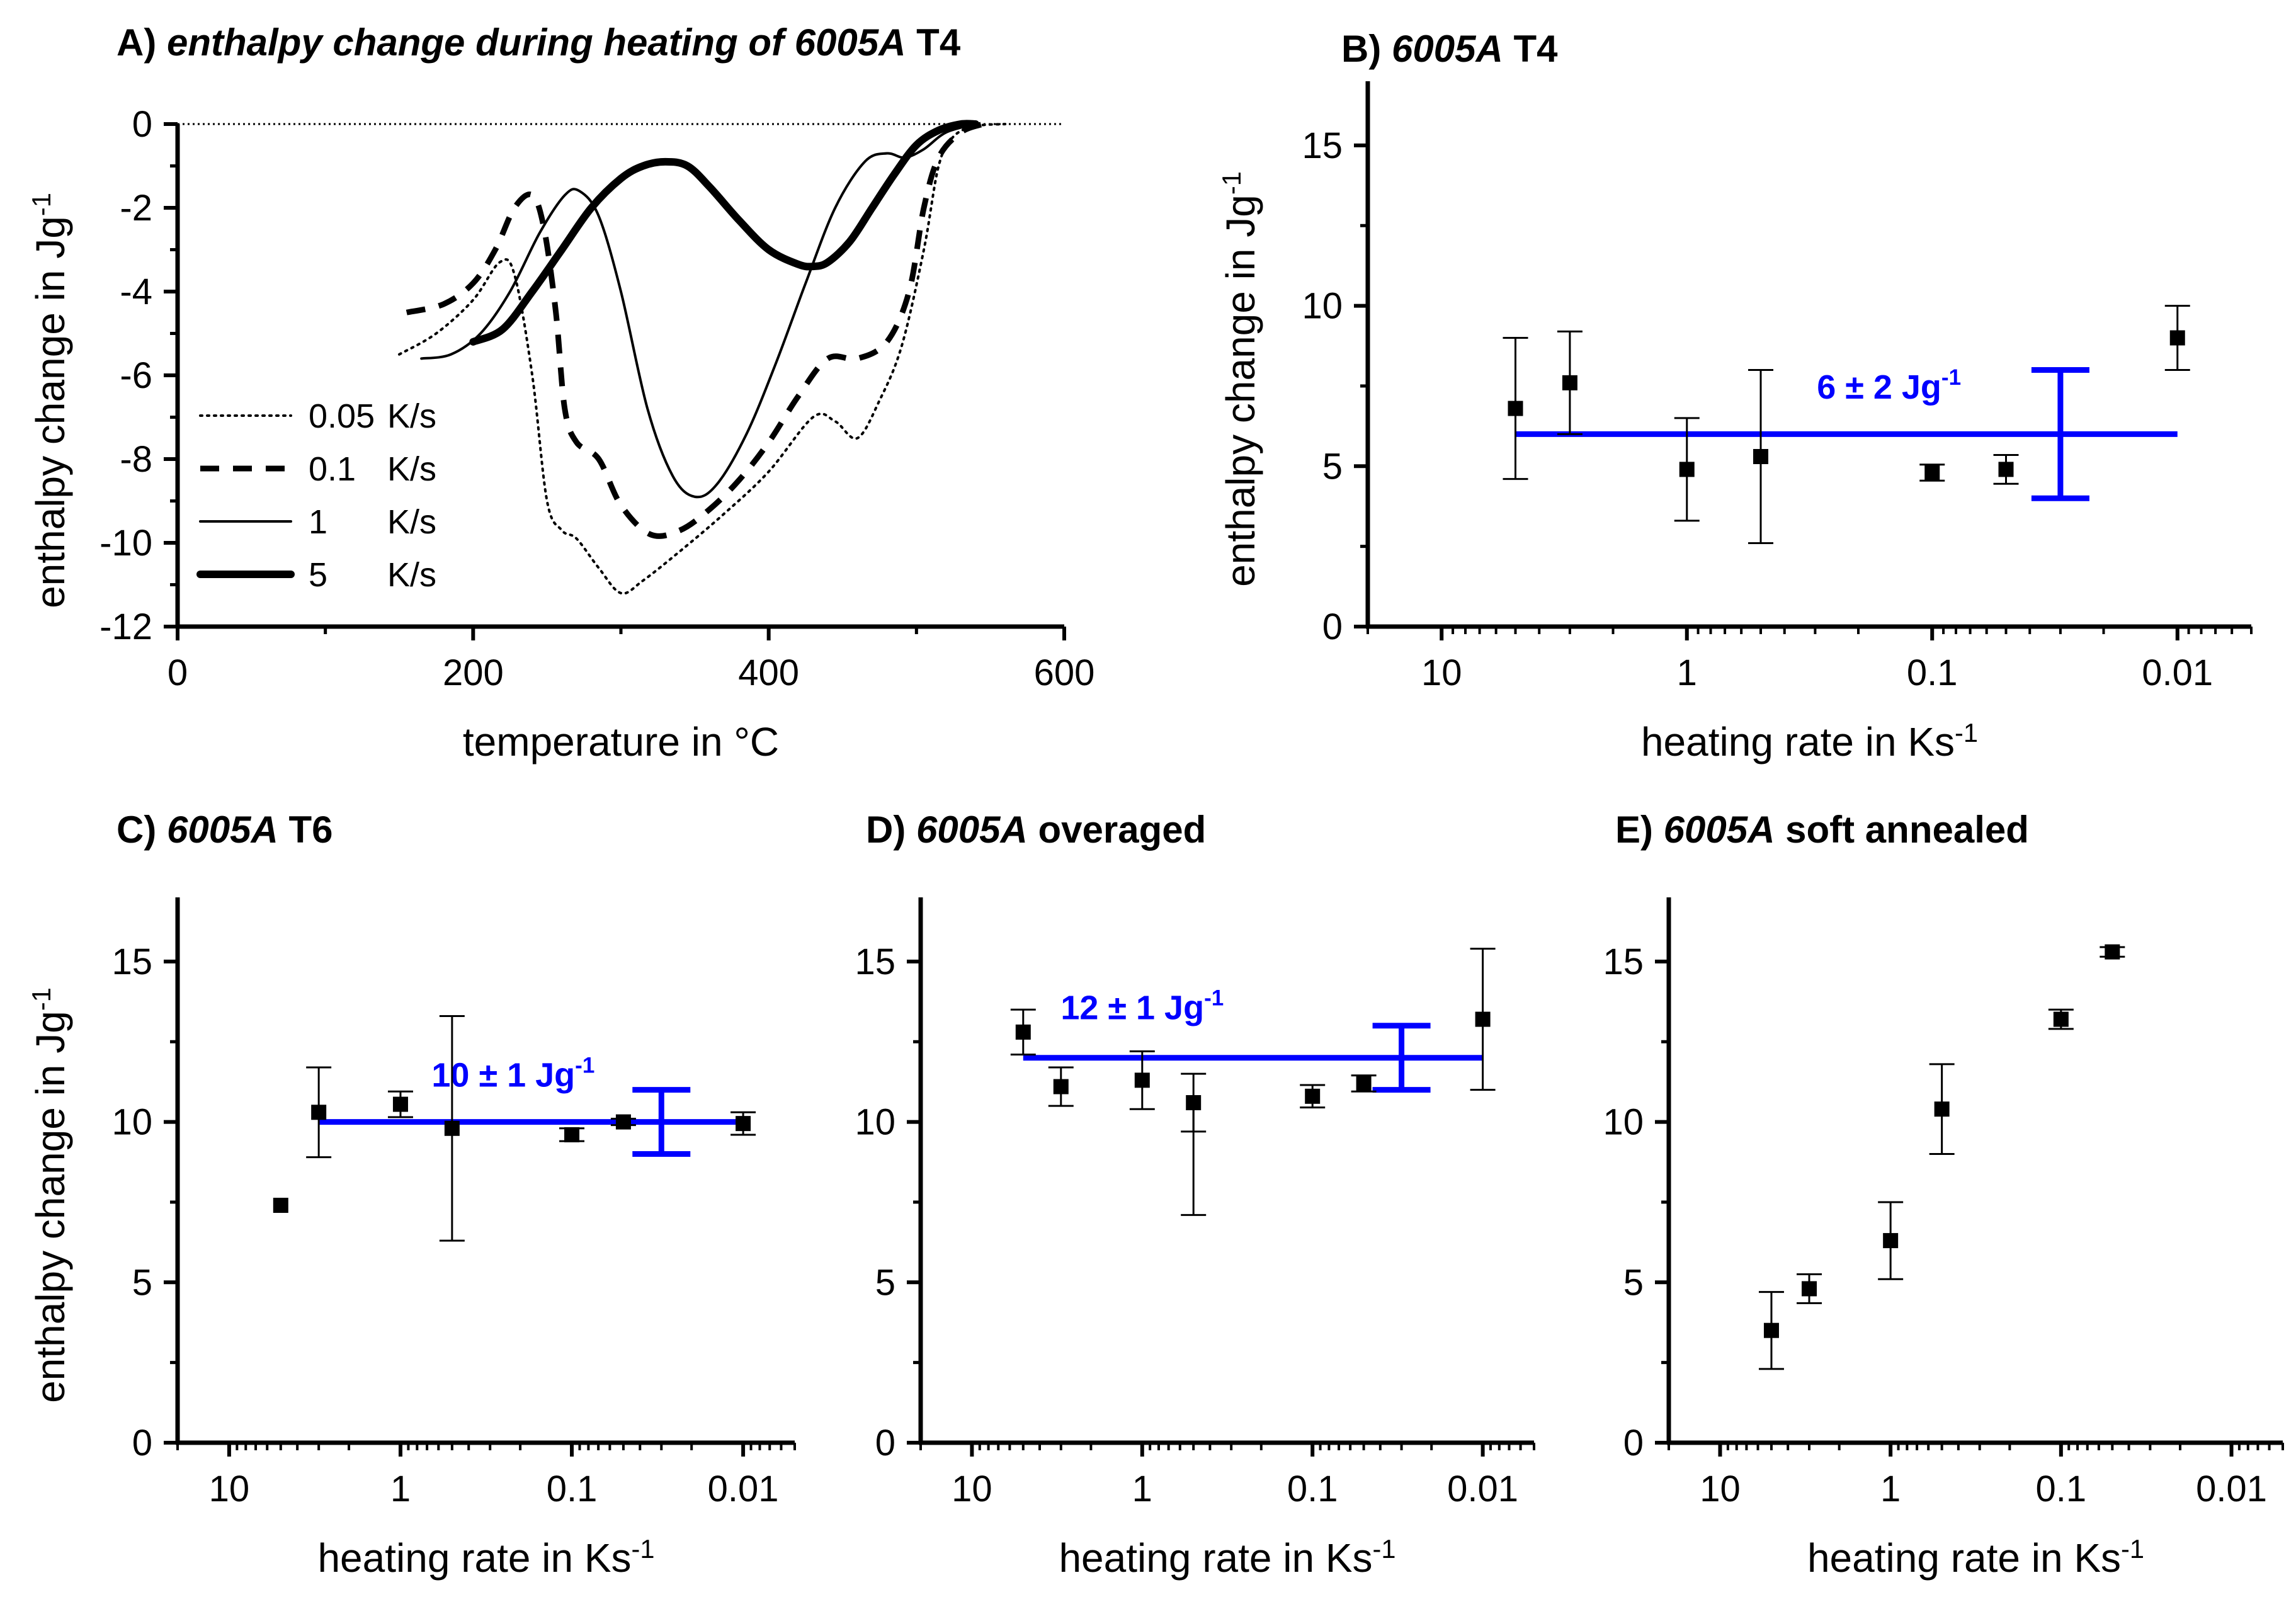 Image resolution: width=2296 pixels, height=1614 pixels. I want to click on panel-title-part-0: B), so click(1366, 49).